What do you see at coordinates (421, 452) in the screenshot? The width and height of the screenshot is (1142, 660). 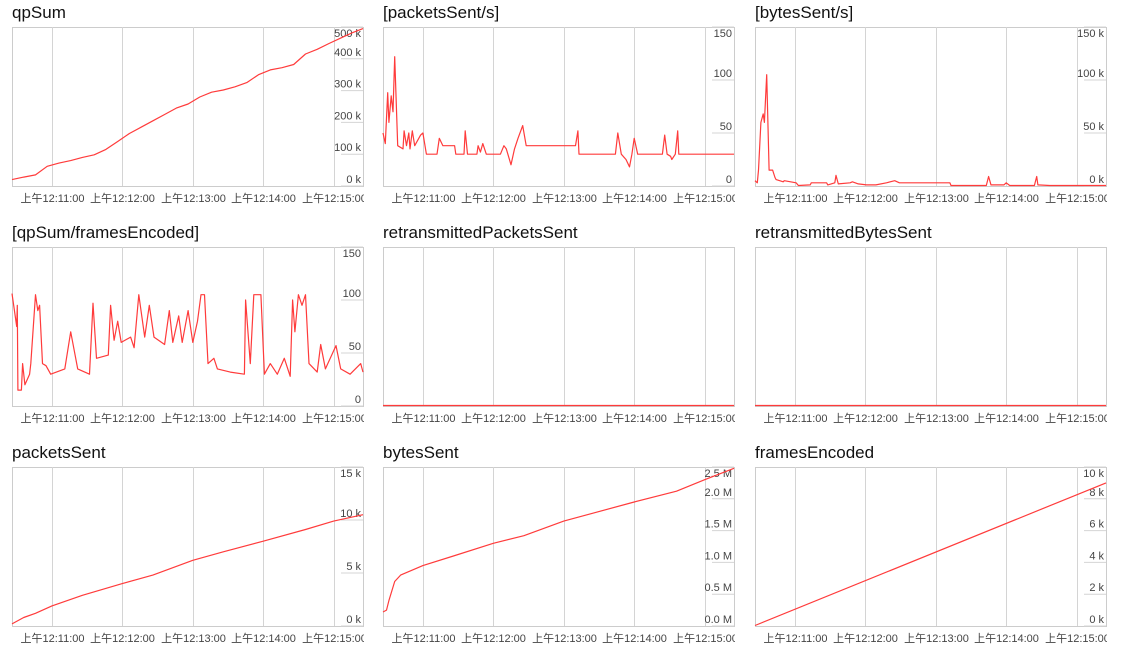 I see `chart-title: bytesSent` at bounding box center [421, 452].